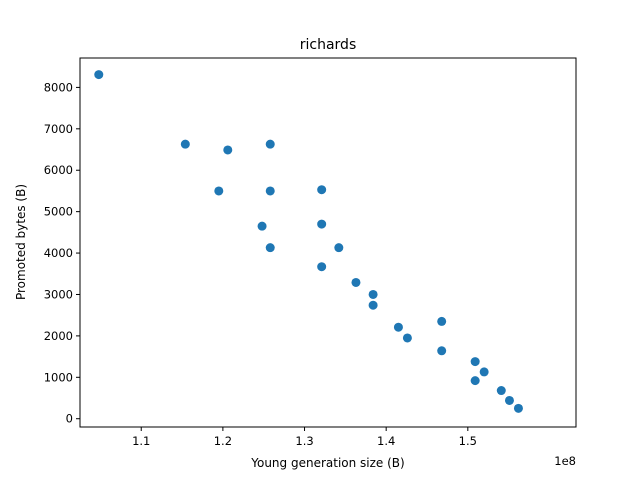 This screenshot has height=480, width=640. What do you see at coordinates (328, 45) in the screenshot?
I see `chart-title: richards` at bounding box center [328, 45].